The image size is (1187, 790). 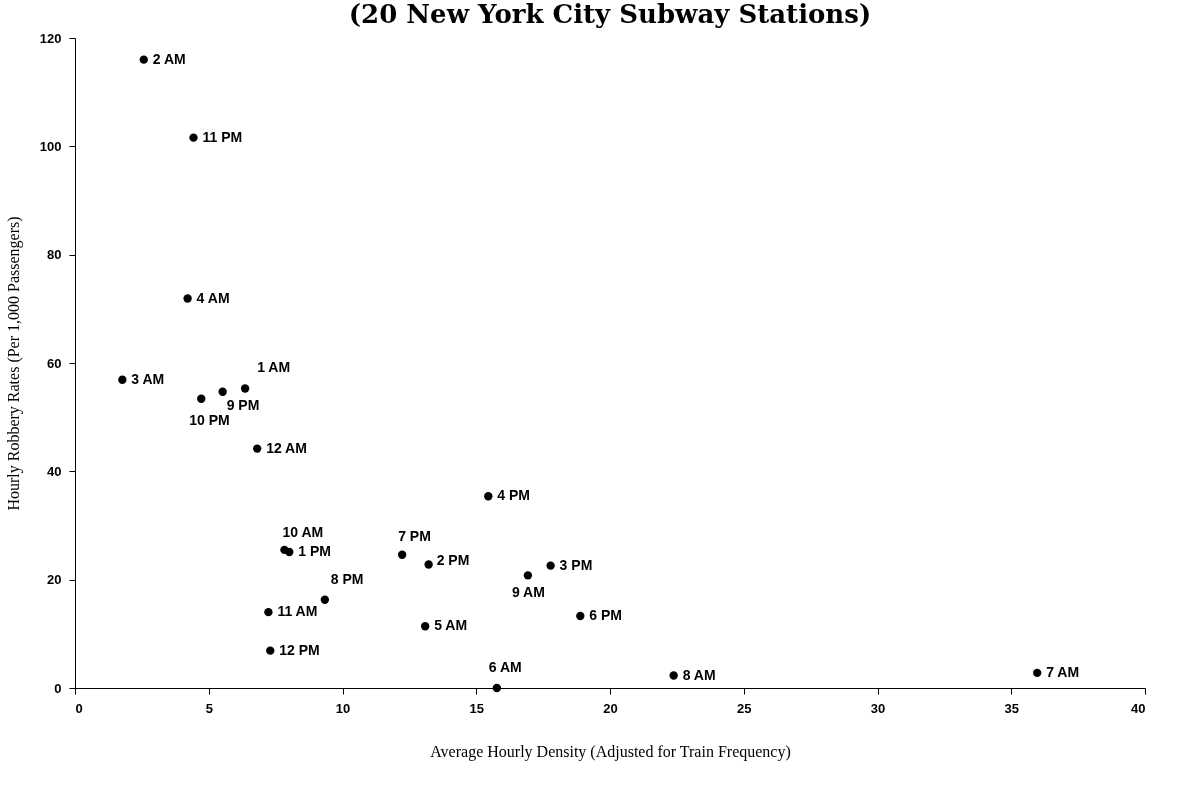 What do you see at coordinates (314, 551) in the screenshot?
I see `annotation: 1 PM` at bounding box center [314, 551].